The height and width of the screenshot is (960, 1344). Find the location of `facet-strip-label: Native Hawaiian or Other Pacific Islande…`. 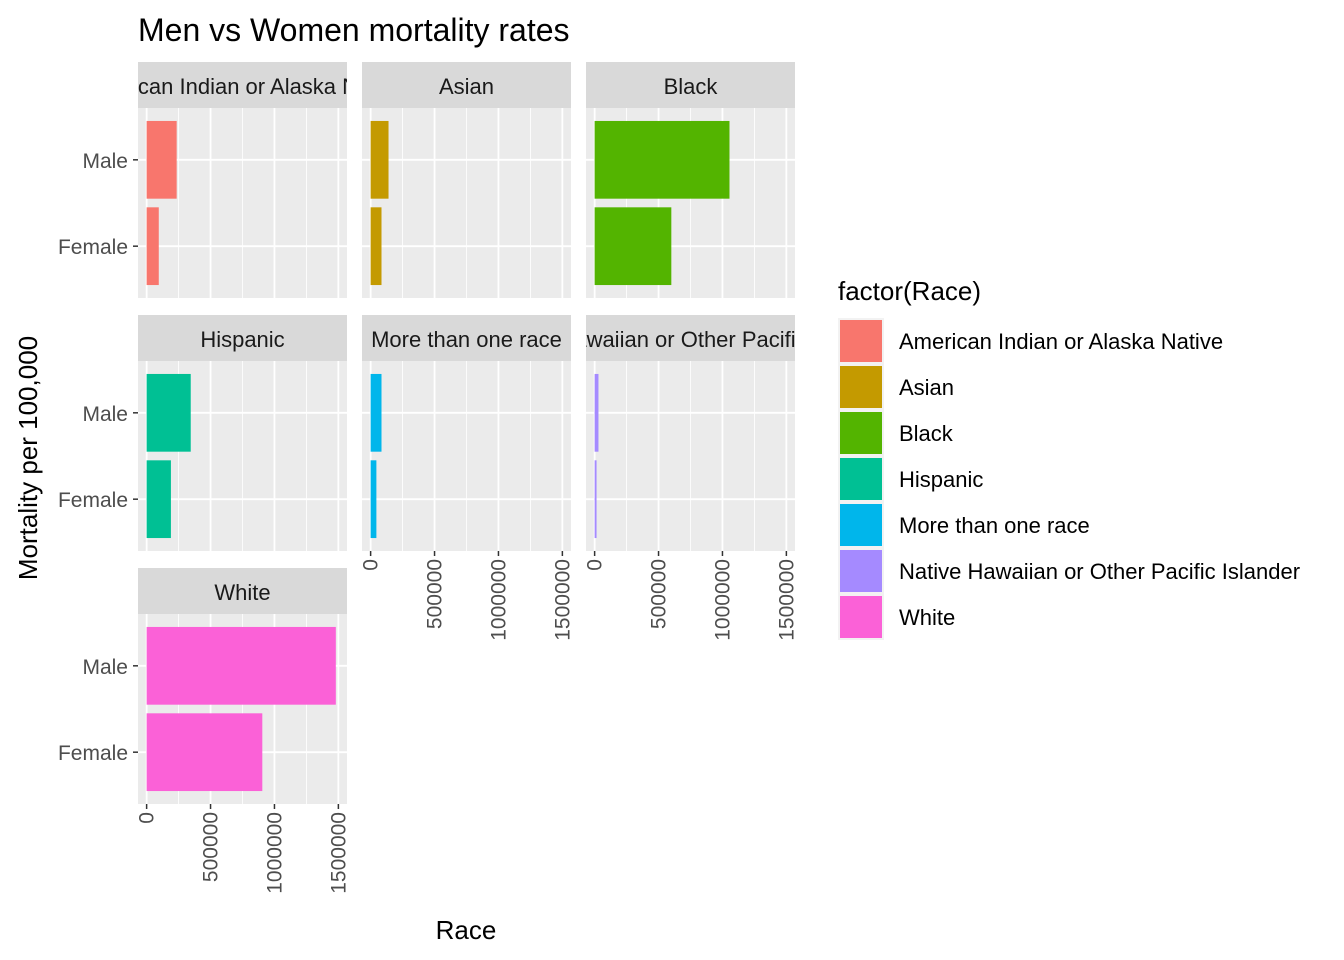

facet-strip-label: Native Hawaiian or Other Pacific Islande… is located at coordinates (690, 339).